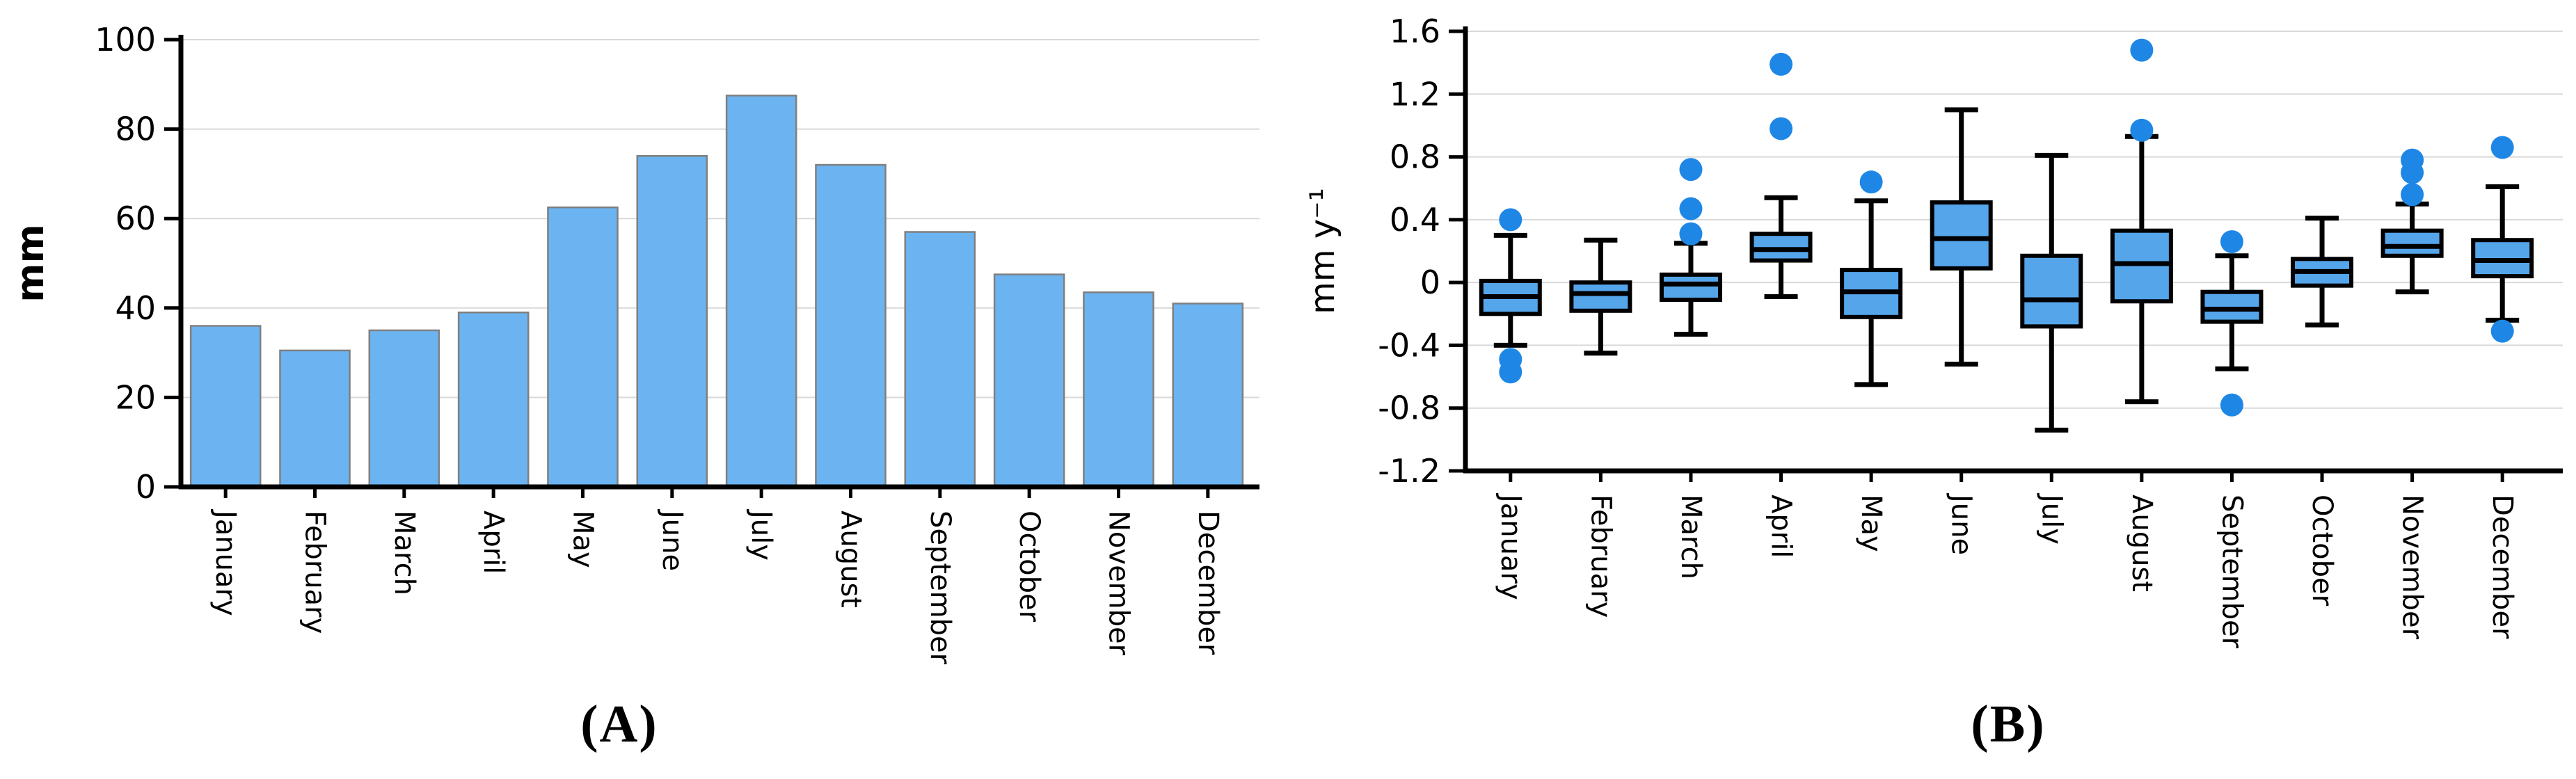 This screenshot has width=2576, height=779. What do you see at coordinates (1690, 287) in the screenshot?
I see `box-March` at bounding box center [1690, 287].